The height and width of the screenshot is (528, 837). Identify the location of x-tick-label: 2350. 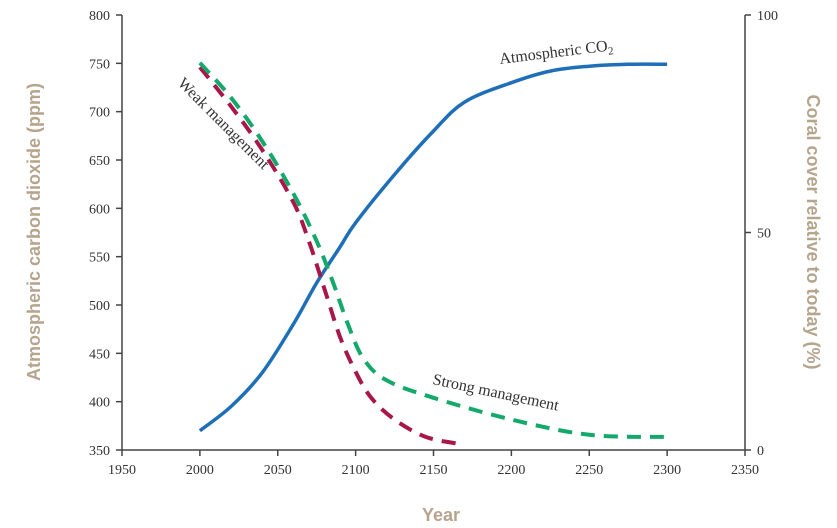
(745, 470).